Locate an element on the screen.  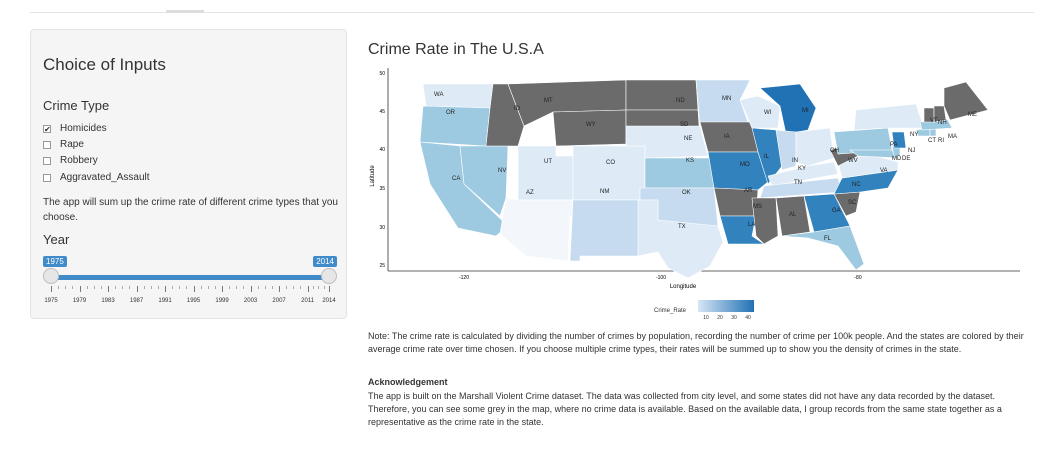
y-tick-label: 40 is located at coordinates (382, 150).